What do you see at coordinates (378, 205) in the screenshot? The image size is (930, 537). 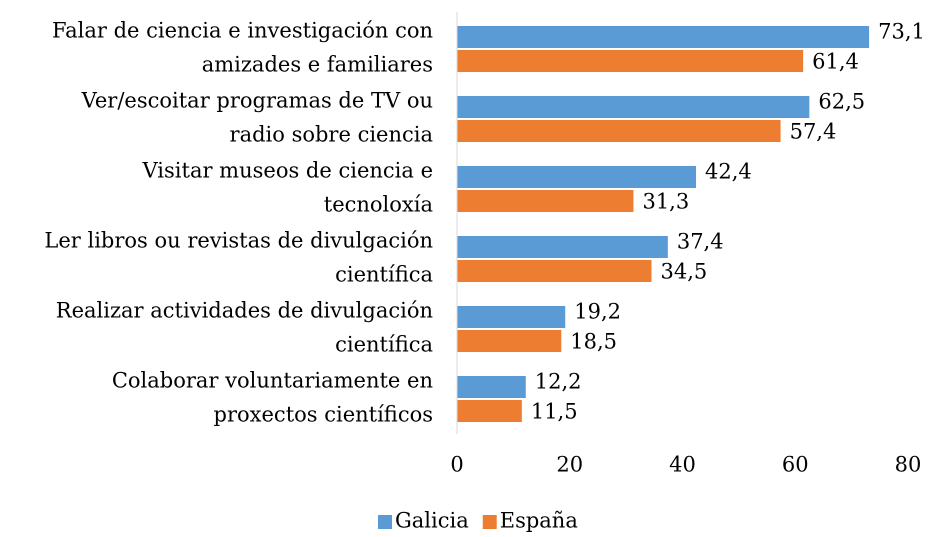 I see `y-tick-label: tecnoloxía` at bounding box center [378, 205].